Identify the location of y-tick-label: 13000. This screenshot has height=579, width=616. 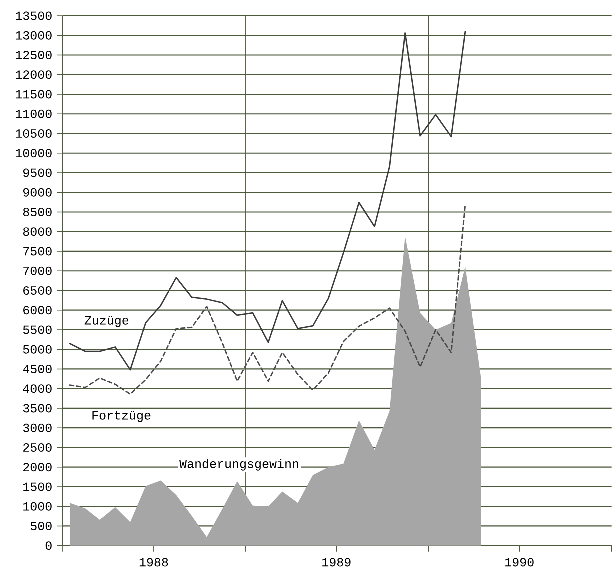
(34, 35).